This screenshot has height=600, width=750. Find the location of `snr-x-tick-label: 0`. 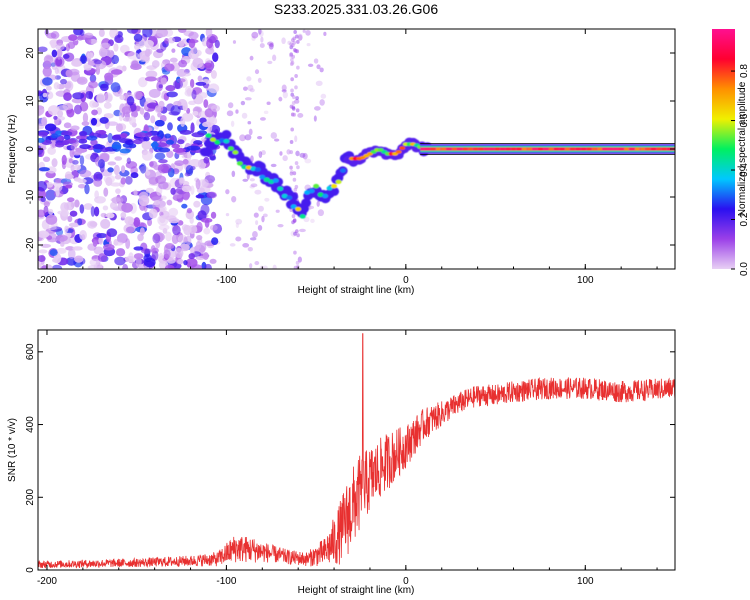

snr-x-tick-label: 0 is located at coordinates (406, 581).